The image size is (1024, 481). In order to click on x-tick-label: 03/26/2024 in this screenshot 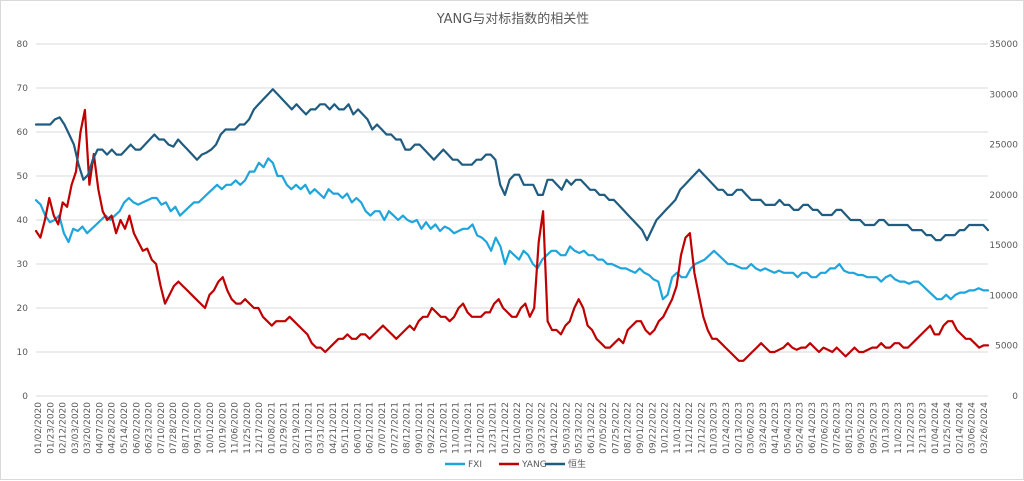, I will do `click(985, 428)`.